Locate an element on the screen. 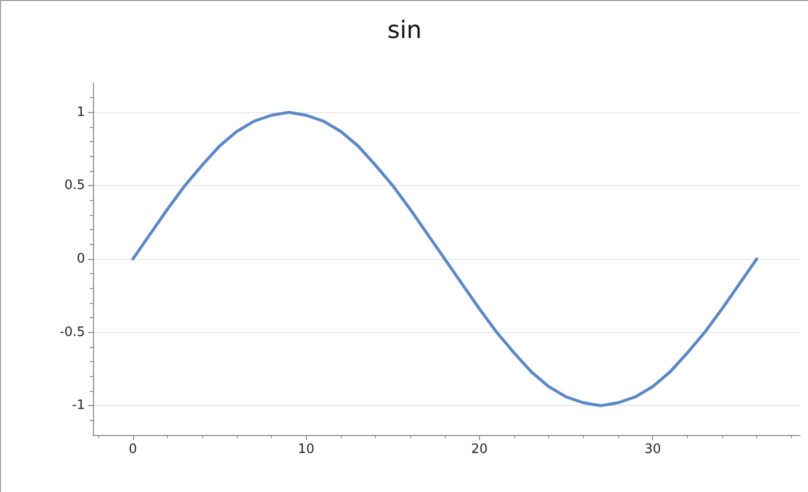 The width and height of the screenshot is (808, 492). x-tick-label: 10 is located at coordinates (306, 449).